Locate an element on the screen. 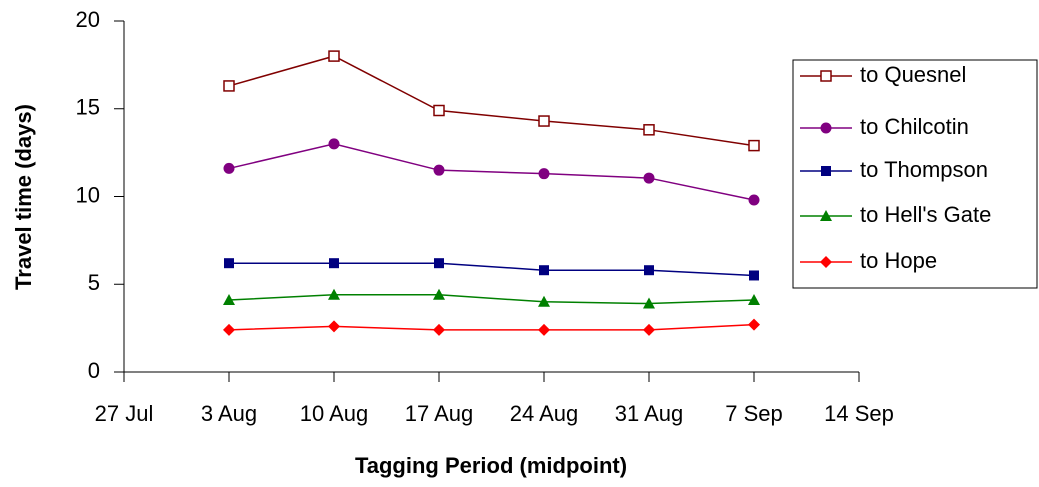  y-tick-label: 5 is located at coordinates (94, 282).